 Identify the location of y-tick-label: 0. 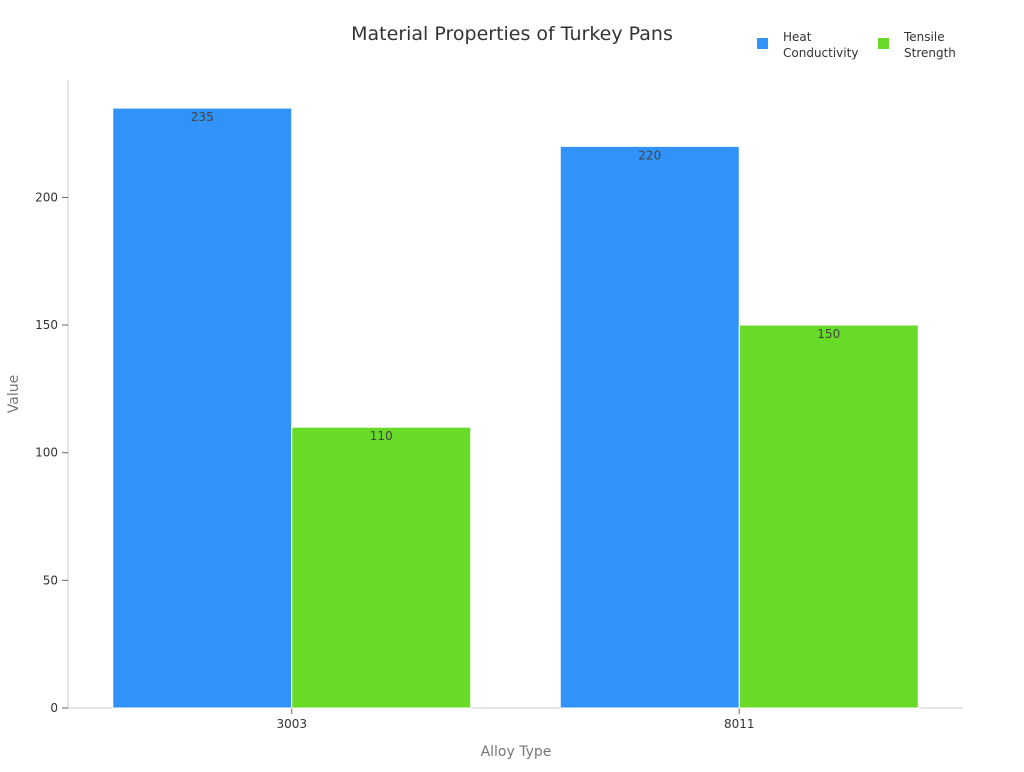
(54, 708).